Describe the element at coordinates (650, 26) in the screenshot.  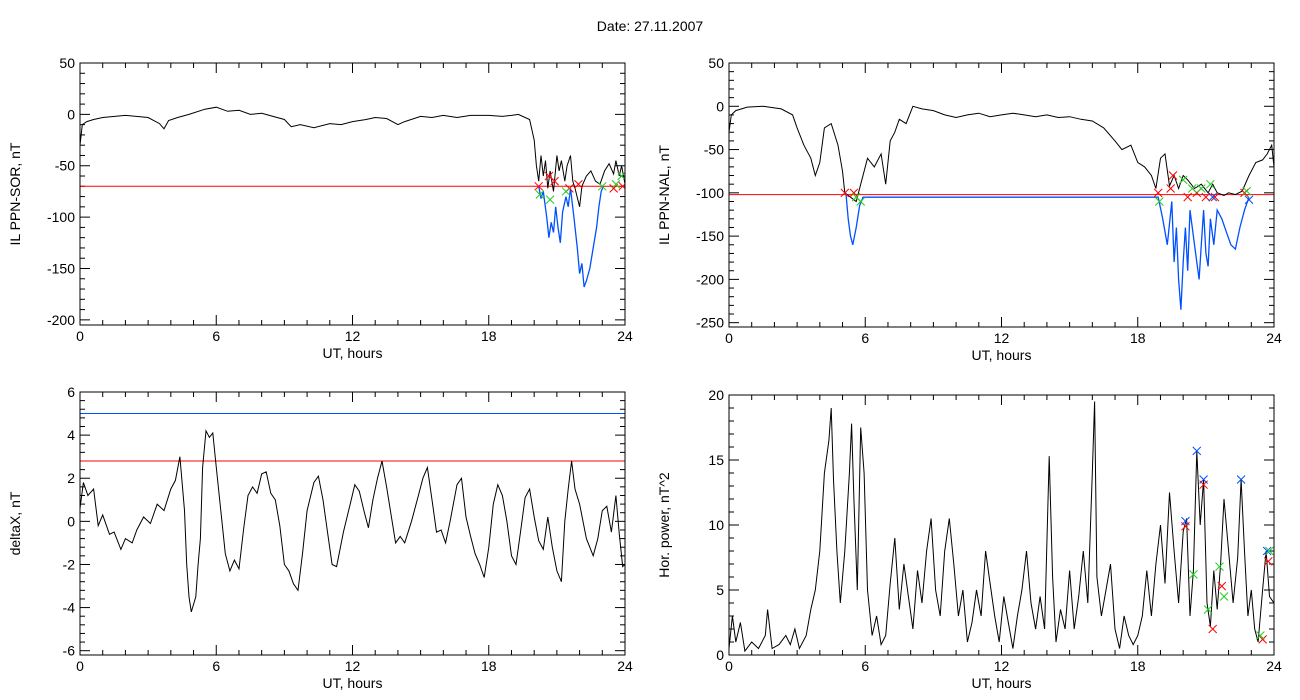
I see `page-title: Date: 27.11.2007` at that location.